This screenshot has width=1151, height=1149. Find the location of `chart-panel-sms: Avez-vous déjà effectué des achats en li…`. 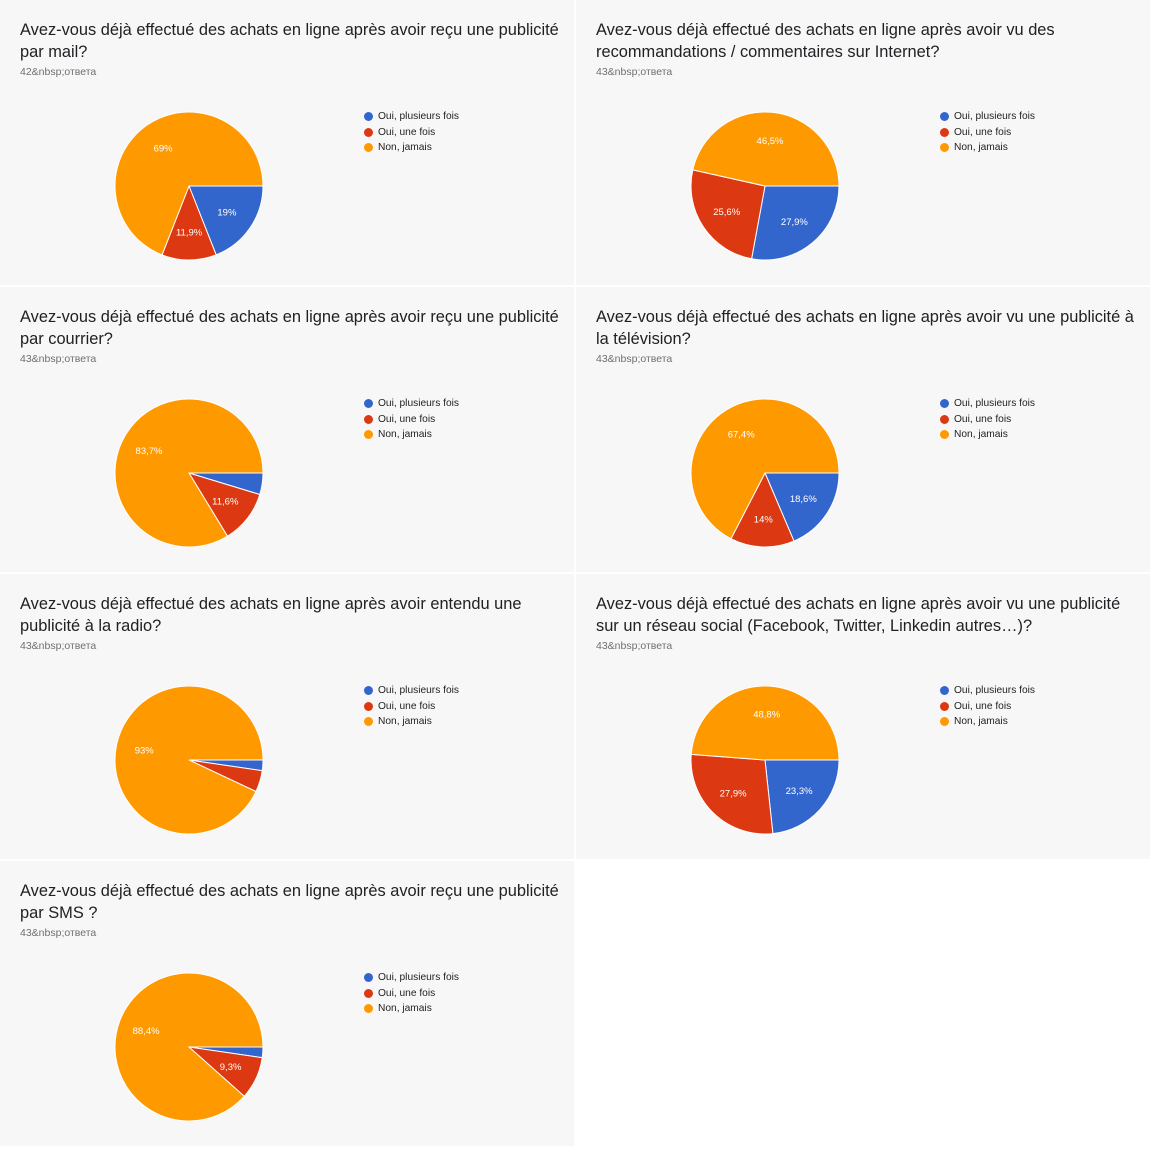

chart-panel-sms: Avez-vous déjà effectué des achats en li… is located at coordinates (287, 1004).